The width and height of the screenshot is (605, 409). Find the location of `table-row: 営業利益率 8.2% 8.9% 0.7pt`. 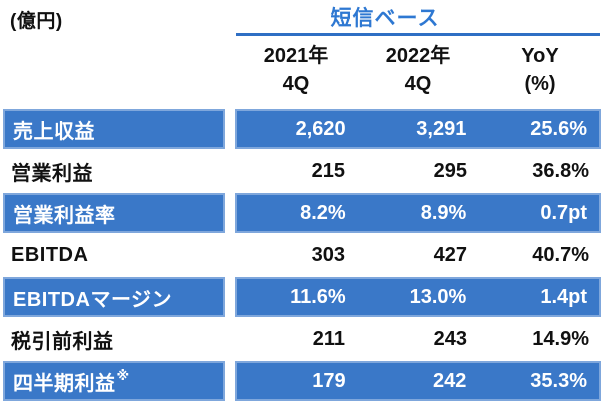

table-row: 営業利益率 8.2% 8.9% 0.7pt is located at coordinates (302, 213).